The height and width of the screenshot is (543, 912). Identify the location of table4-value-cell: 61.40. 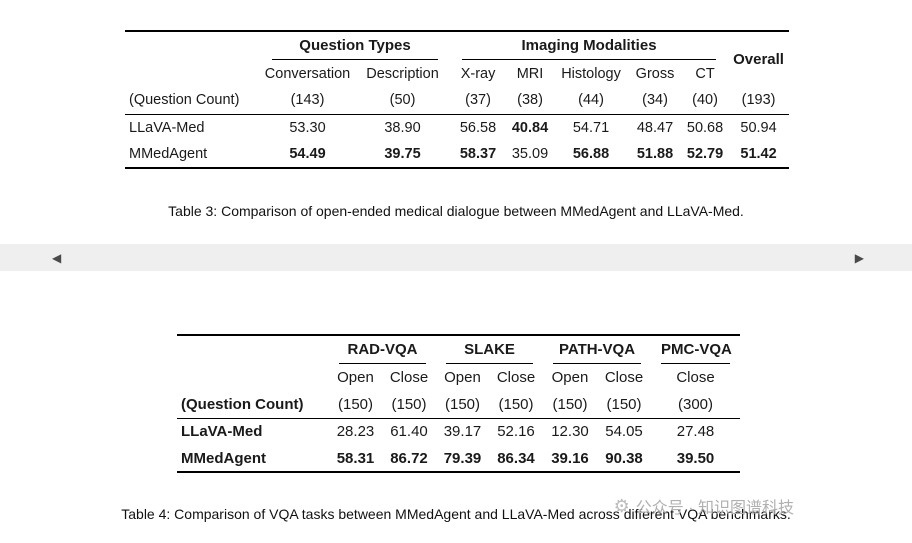
(409, 432).